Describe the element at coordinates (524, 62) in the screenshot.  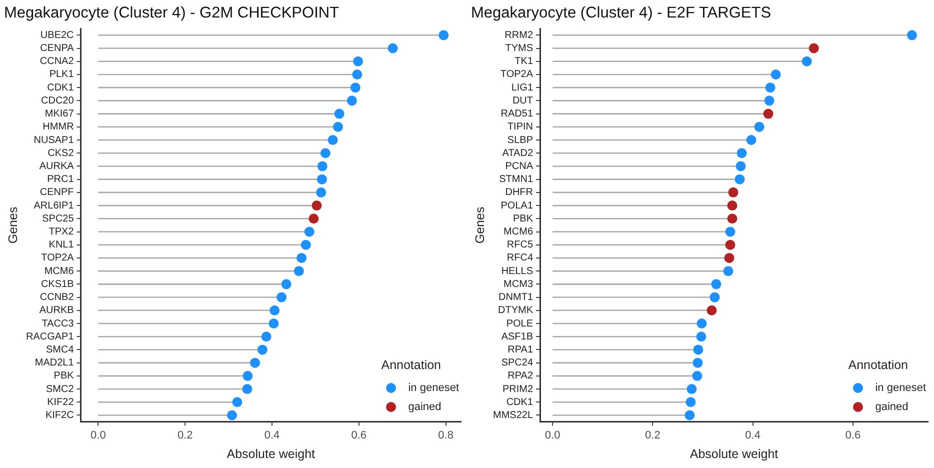
I see `y-tick-label: TK1` at that location.